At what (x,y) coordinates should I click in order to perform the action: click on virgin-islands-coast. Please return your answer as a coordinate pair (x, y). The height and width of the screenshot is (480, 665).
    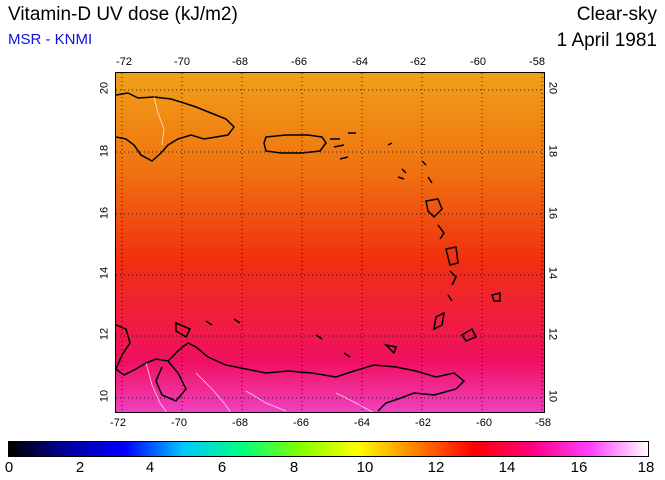
    Looking at the image, I should click on (343, 146).